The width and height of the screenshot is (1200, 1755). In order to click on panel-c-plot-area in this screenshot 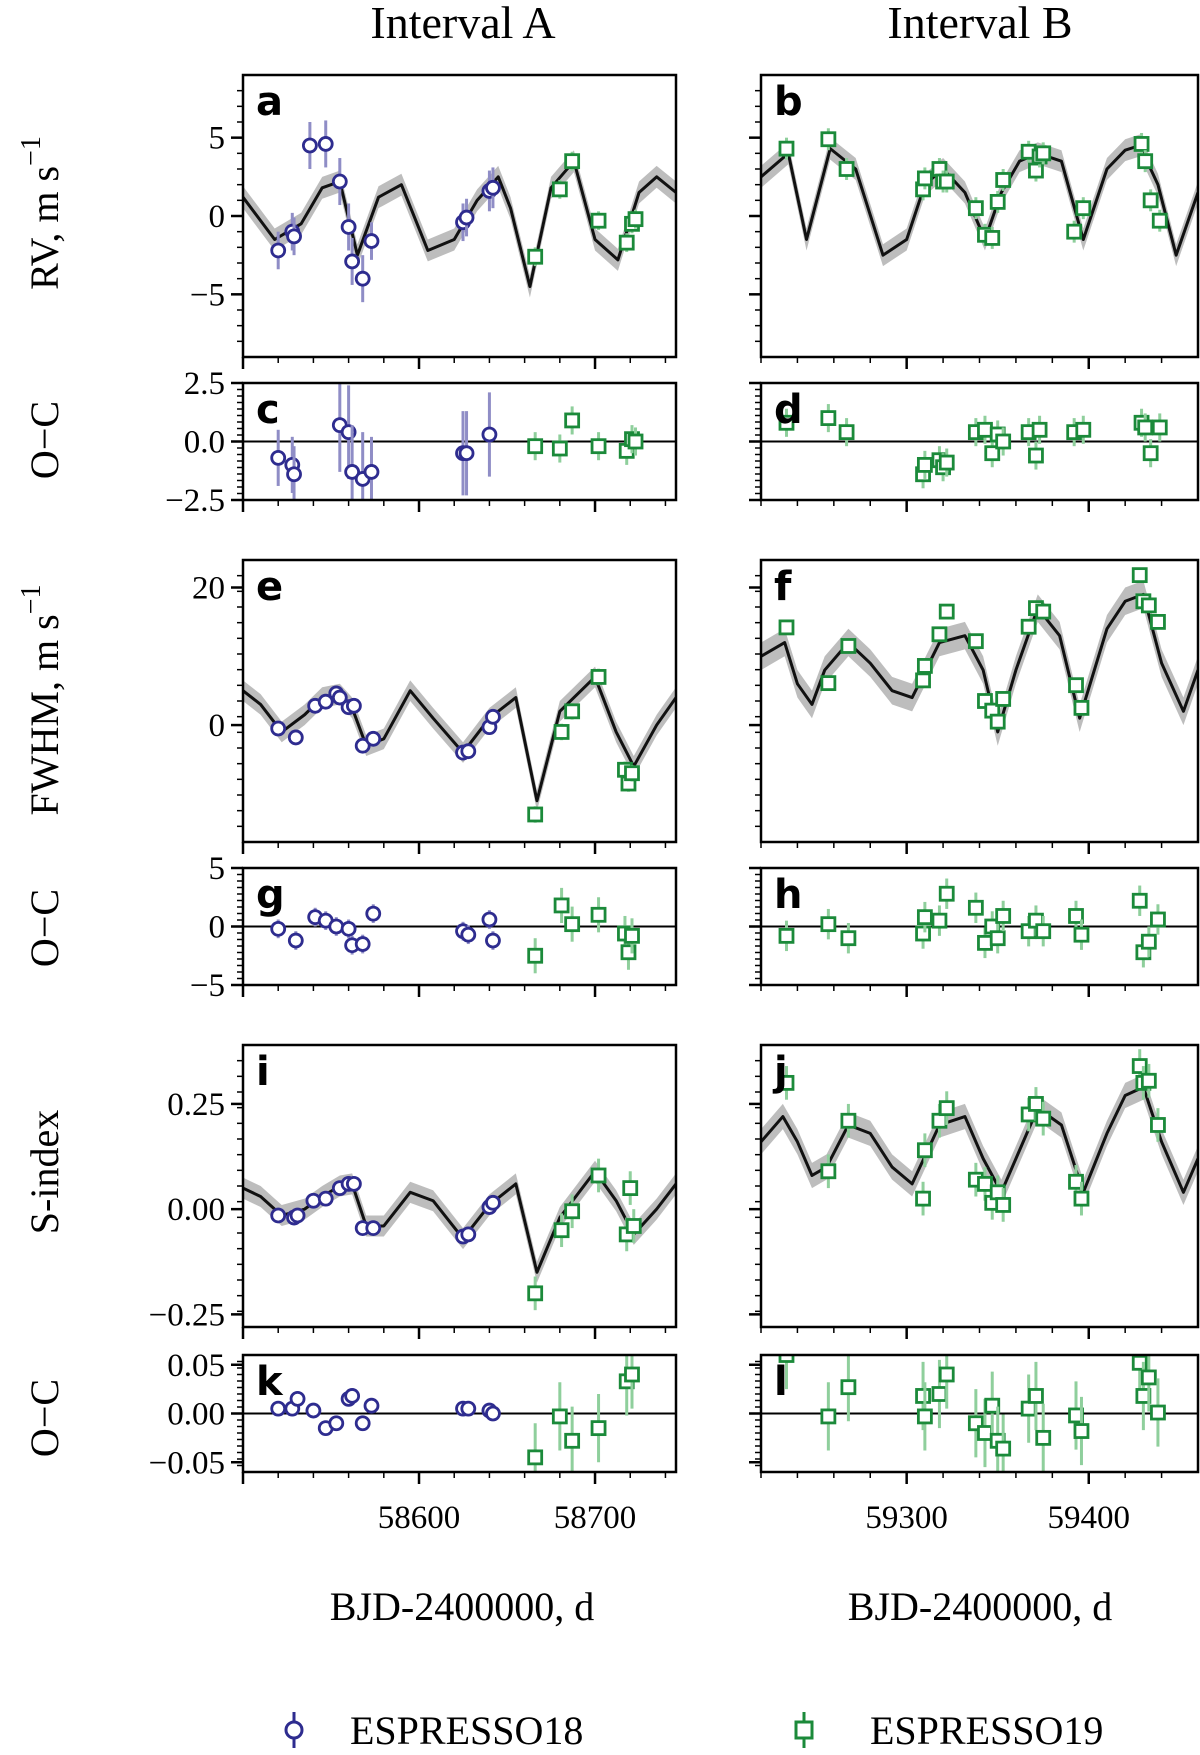, I will do `click(459, 441)`.